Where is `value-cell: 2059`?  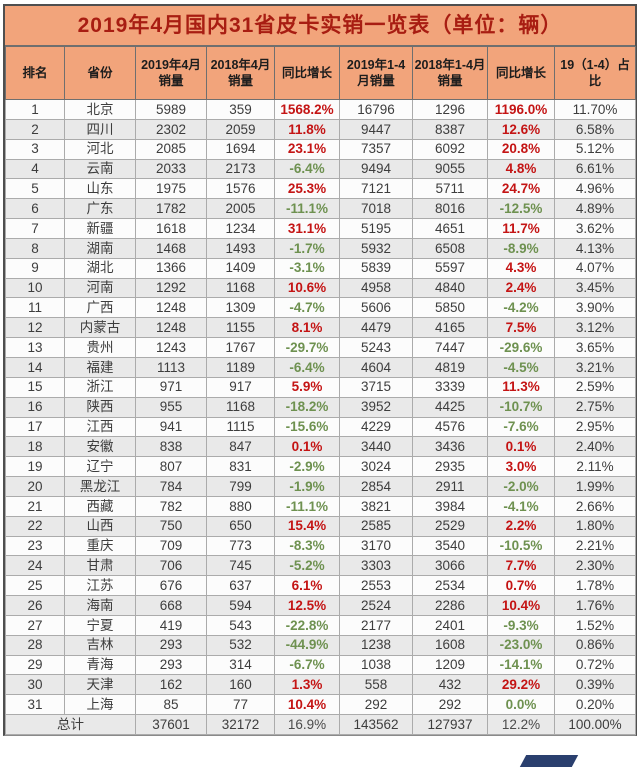
value-cell: 2059 is located at coordinates (240, 129).